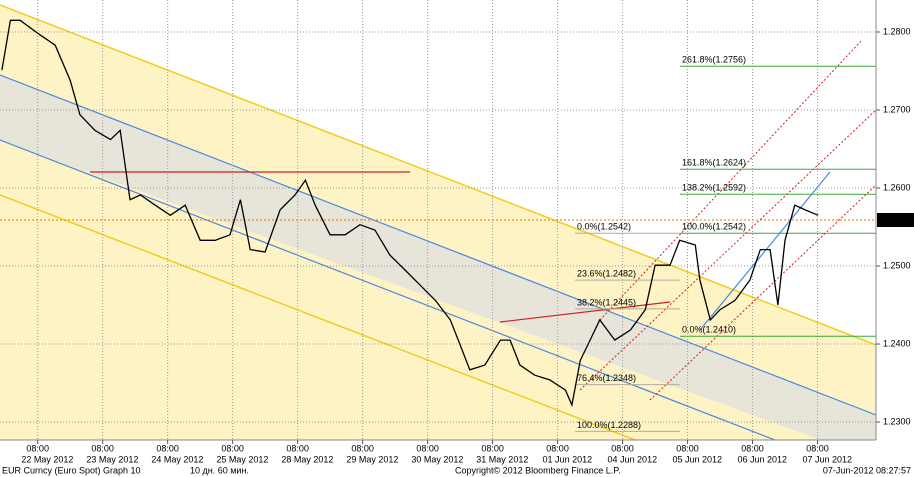 The width and height of the screenshot is (914, 477). I want to click on date-label: 07 Jun 2012, so click(827, 459).